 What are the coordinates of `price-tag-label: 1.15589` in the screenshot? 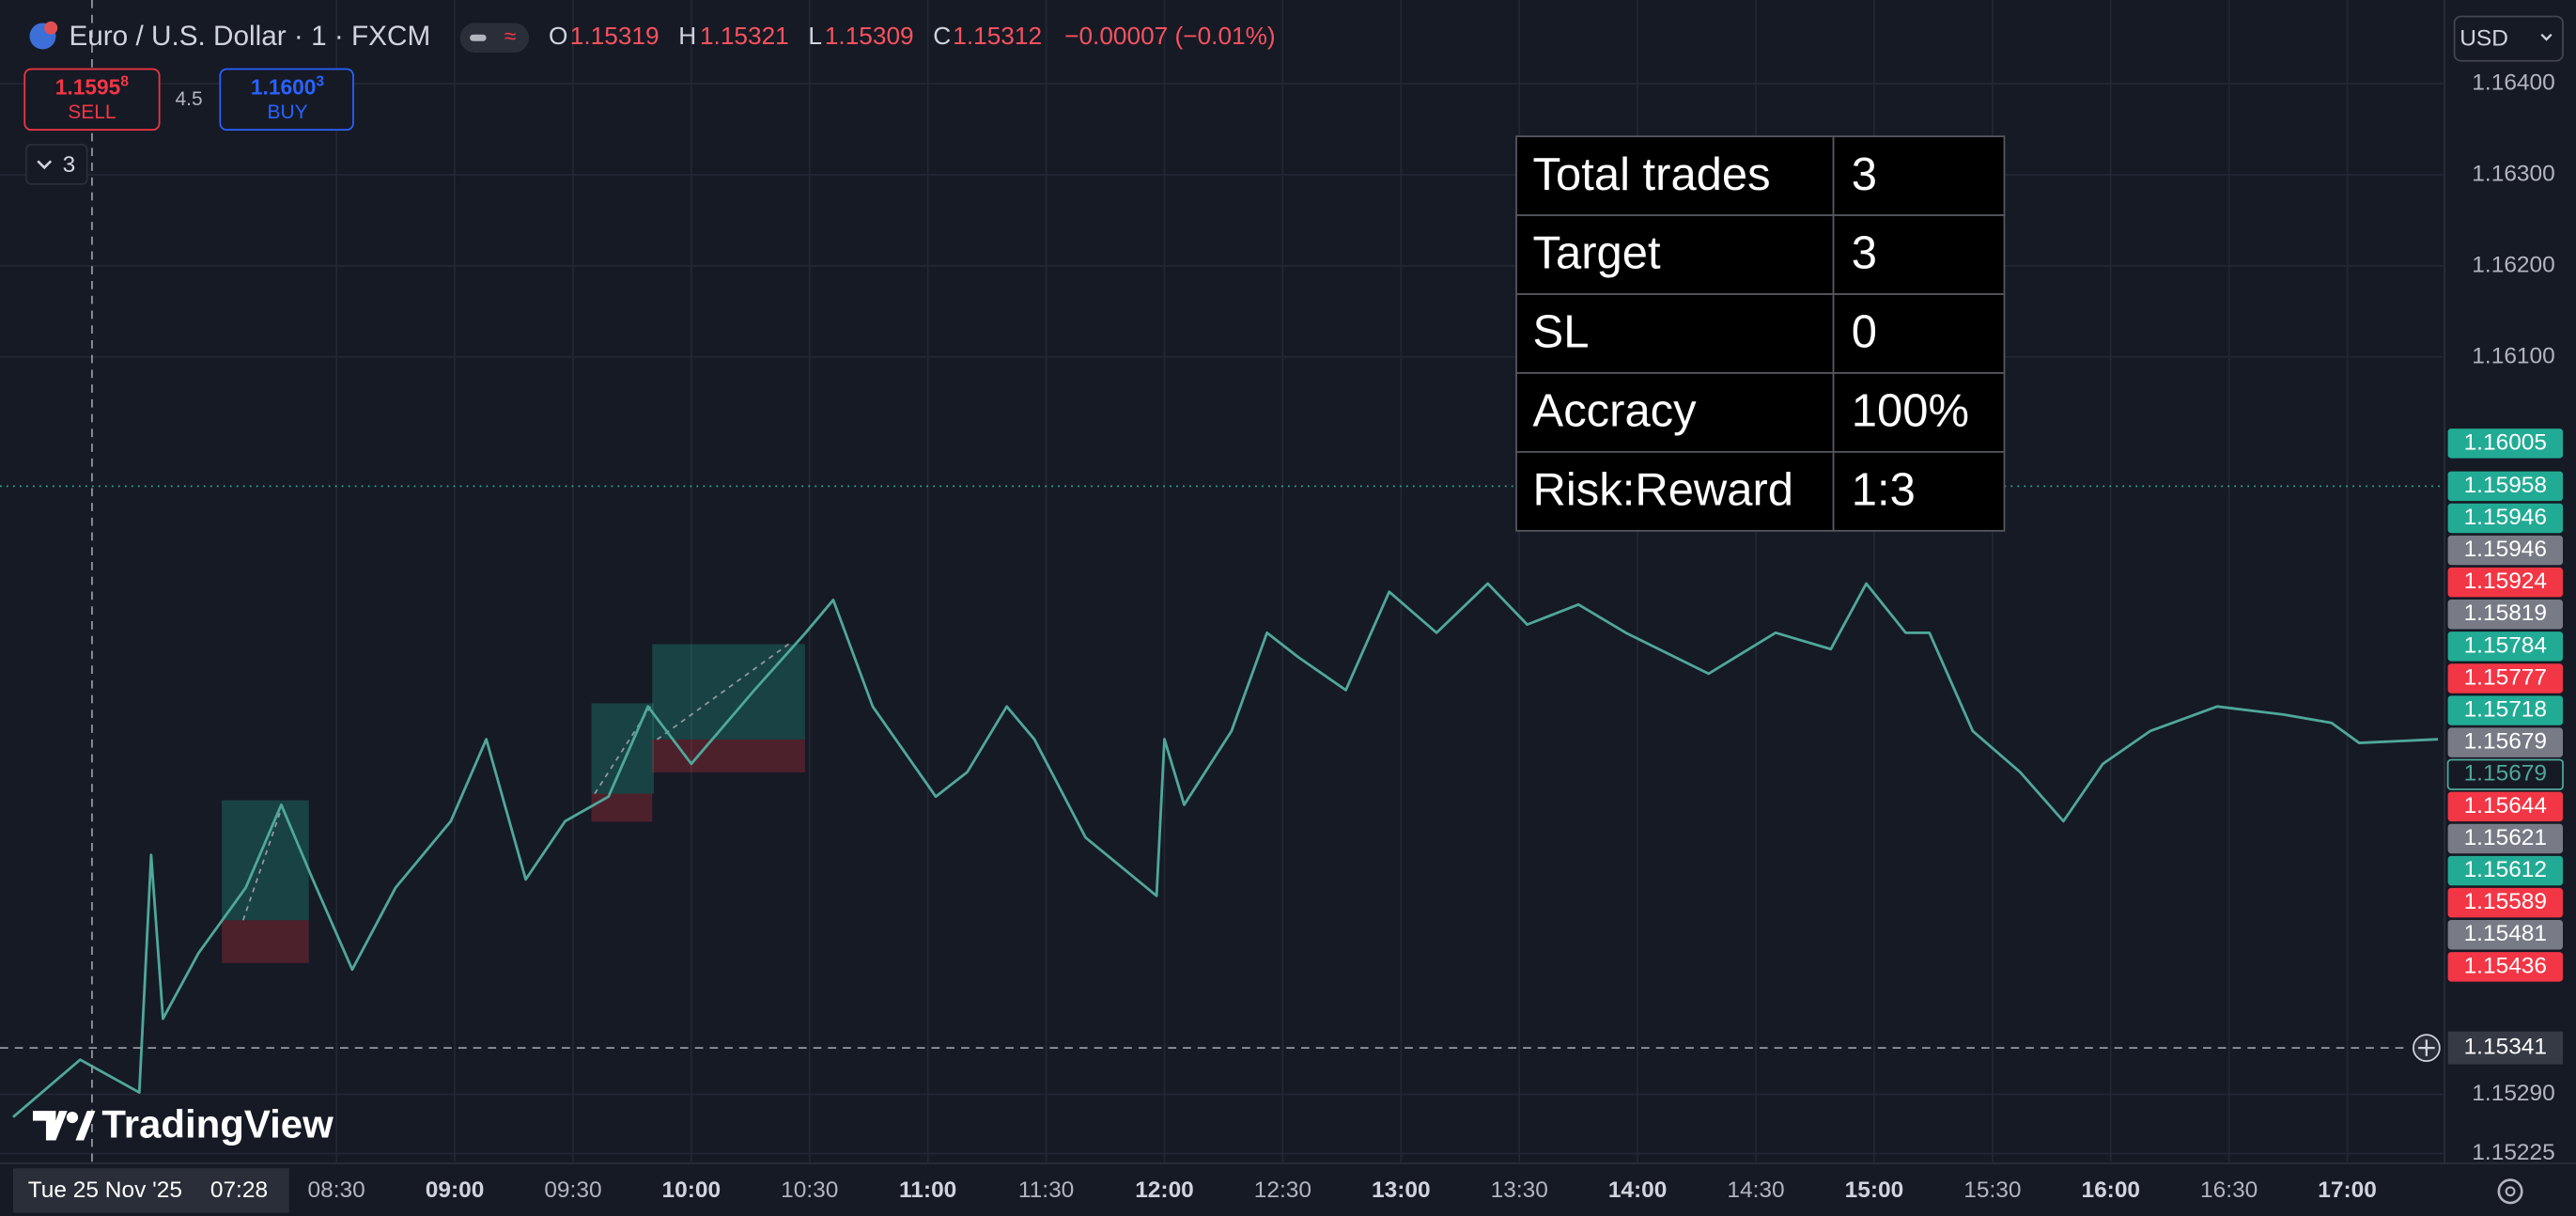 It's located at (2505, 901).